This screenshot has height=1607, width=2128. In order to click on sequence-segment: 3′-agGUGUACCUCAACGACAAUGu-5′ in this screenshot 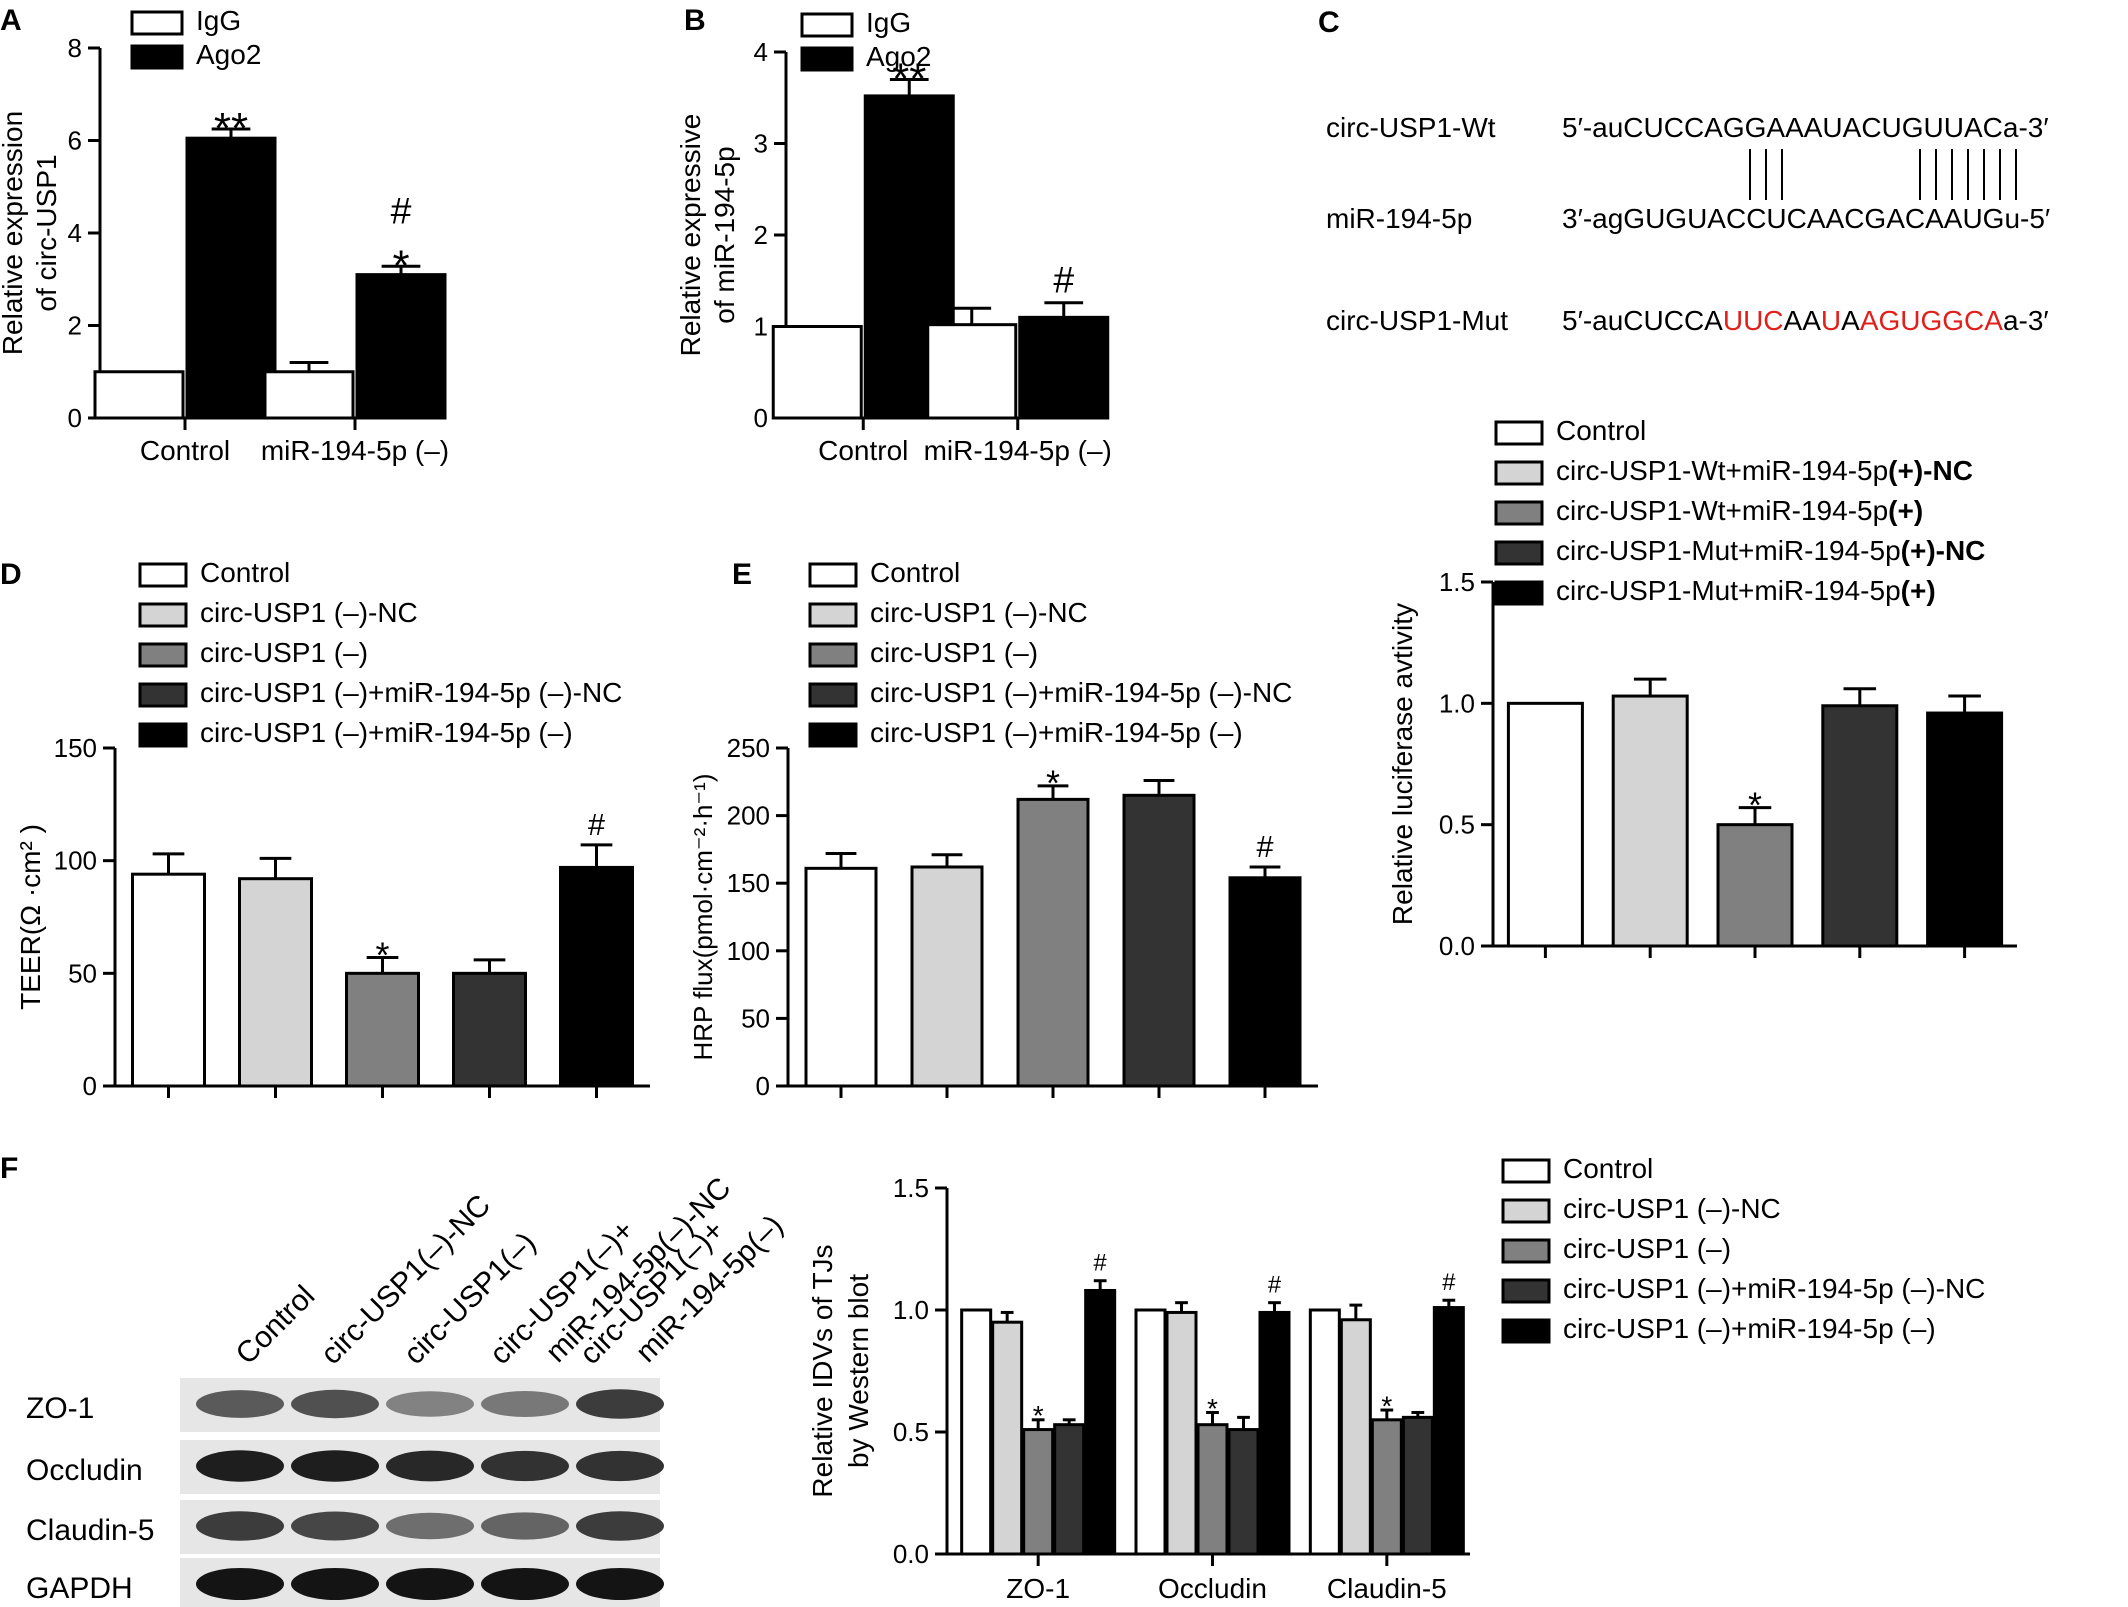, I will do `click(1806, 218)`.